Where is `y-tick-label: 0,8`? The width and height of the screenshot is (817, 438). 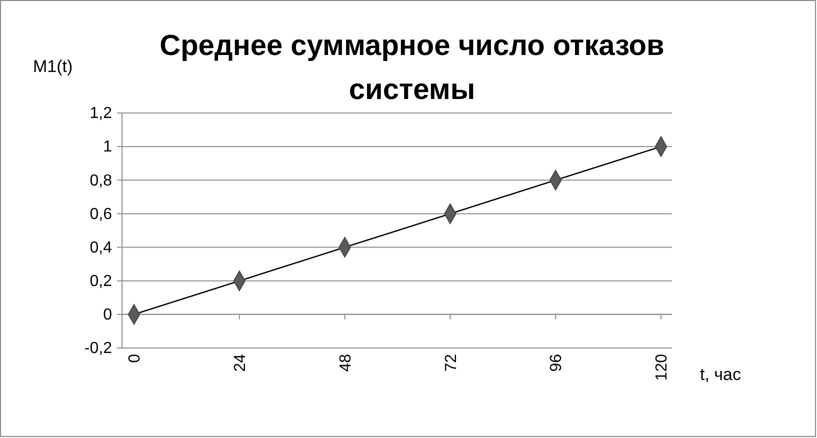
y-tick-label: 0,8 is located at coordinates (101, 181).